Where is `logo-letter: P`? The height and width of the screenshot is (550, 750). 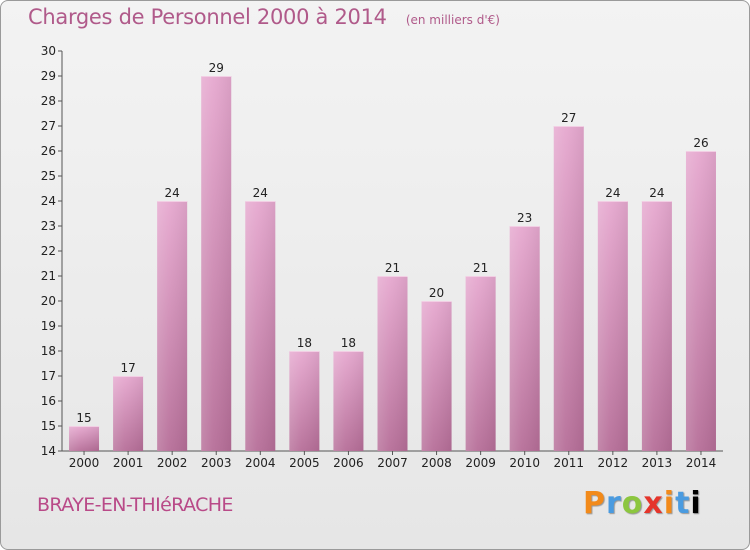
logo-letter: P is located at coordinates (594, 503).